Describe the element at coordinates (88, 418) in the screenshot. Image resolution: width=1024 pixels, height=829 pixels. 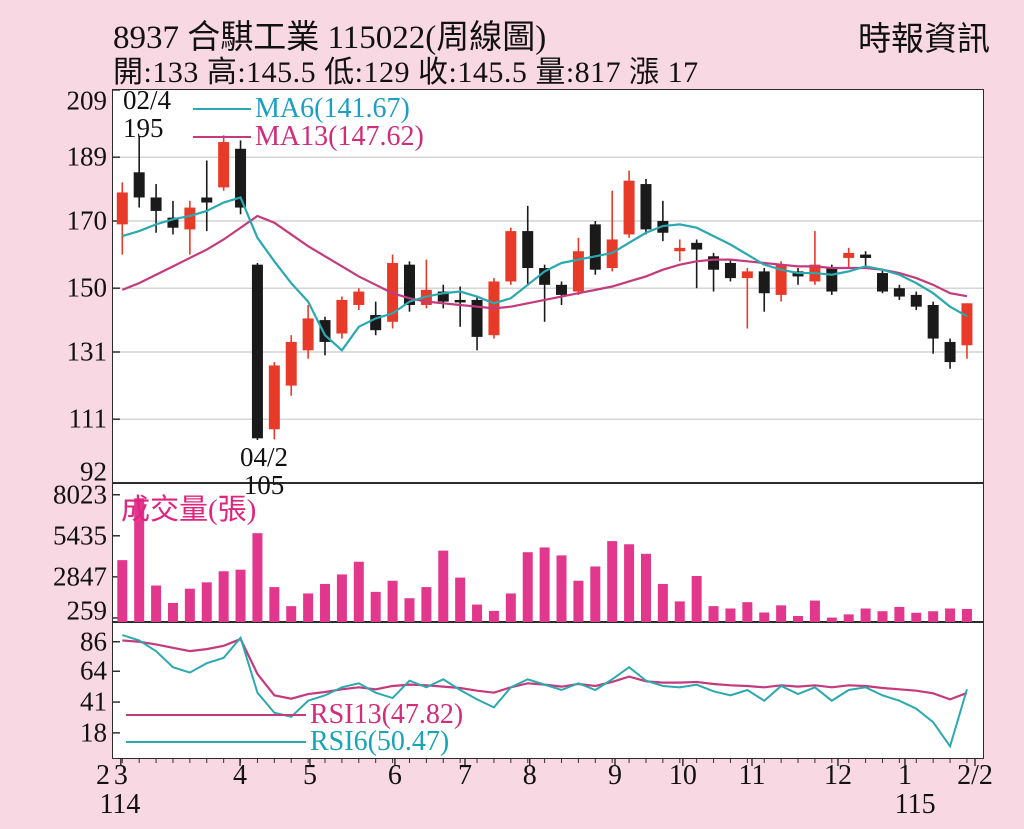
I see `y-axis-label: 111` at that location.